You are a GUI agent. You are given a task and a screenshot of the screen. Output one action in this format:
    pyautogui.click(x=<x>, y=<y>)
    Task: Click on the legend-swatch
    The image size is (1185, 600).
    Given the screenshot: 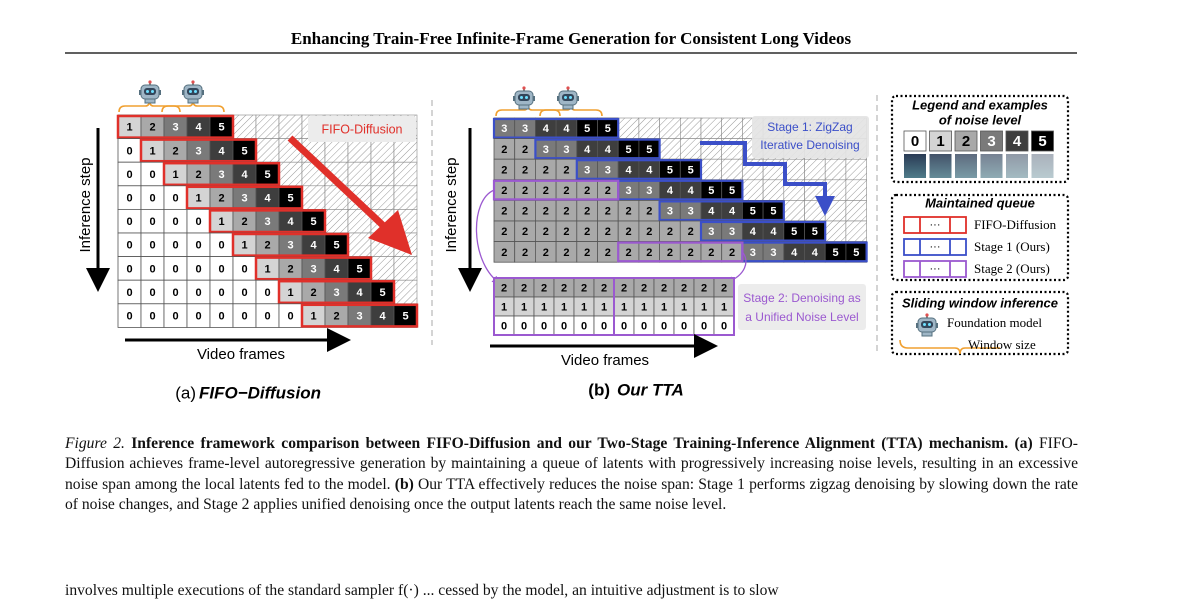 What is the action you would take?
    pyautogui.click(x=915, y=141)
    